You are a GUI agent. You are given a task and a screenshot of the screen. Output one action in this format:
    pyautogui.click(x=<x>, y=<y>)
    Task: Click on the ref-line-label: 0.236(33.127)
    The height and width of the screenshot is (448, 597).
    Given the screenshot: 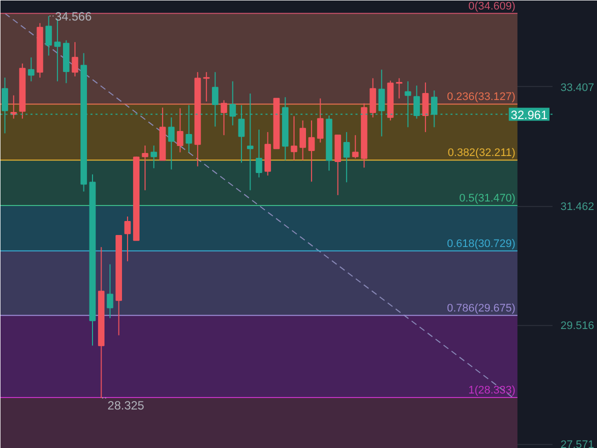 What is the action you would take?
    pyautogui.click(x=481, y=97)
    